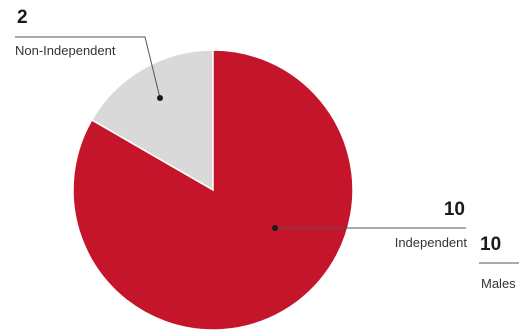 The image size is (519, 333). What do you see at coordinates (160, 98) in the screenshot?
I see `non-independent-leader-dot` at bounding box center [160, 98].